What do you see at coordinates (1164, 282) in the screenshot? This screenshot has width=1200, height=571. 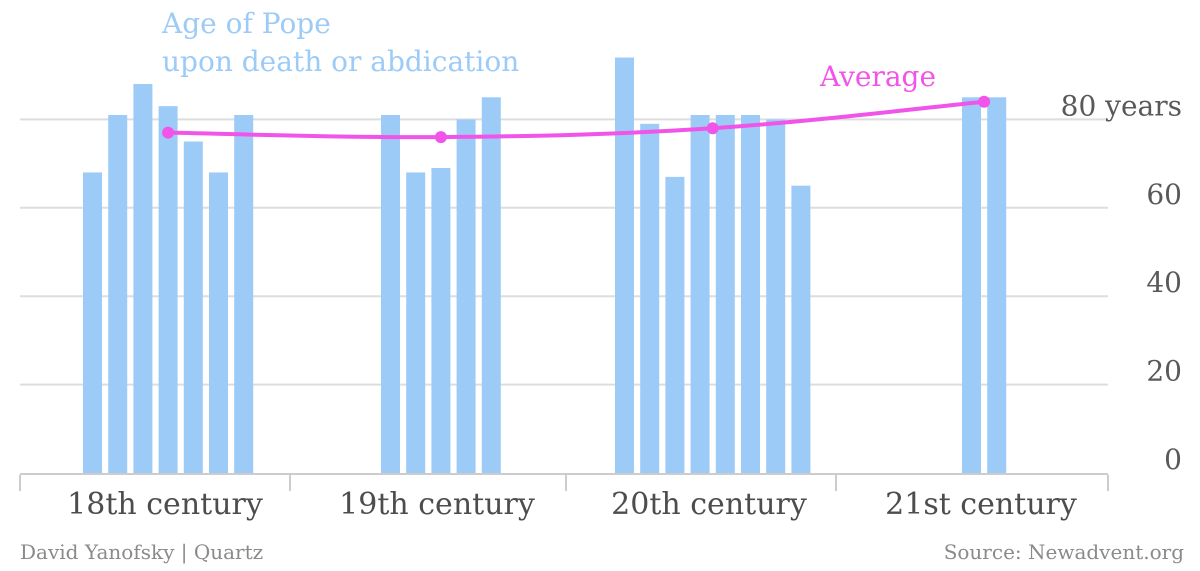 I see `y-tick-label: 40` at bounding box center [1164, 282].